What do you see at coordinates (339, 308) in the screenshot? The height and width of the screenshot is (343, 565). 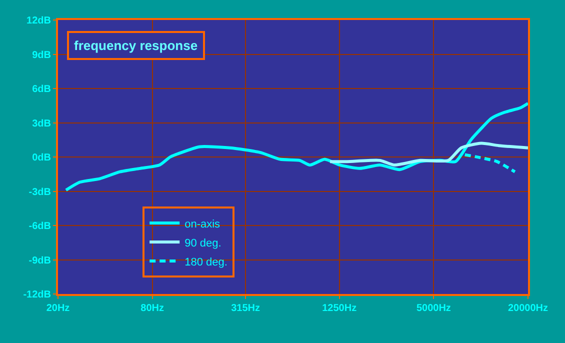 I see `x-tick-label: 1250Hz` at bounding box center [339, 308].